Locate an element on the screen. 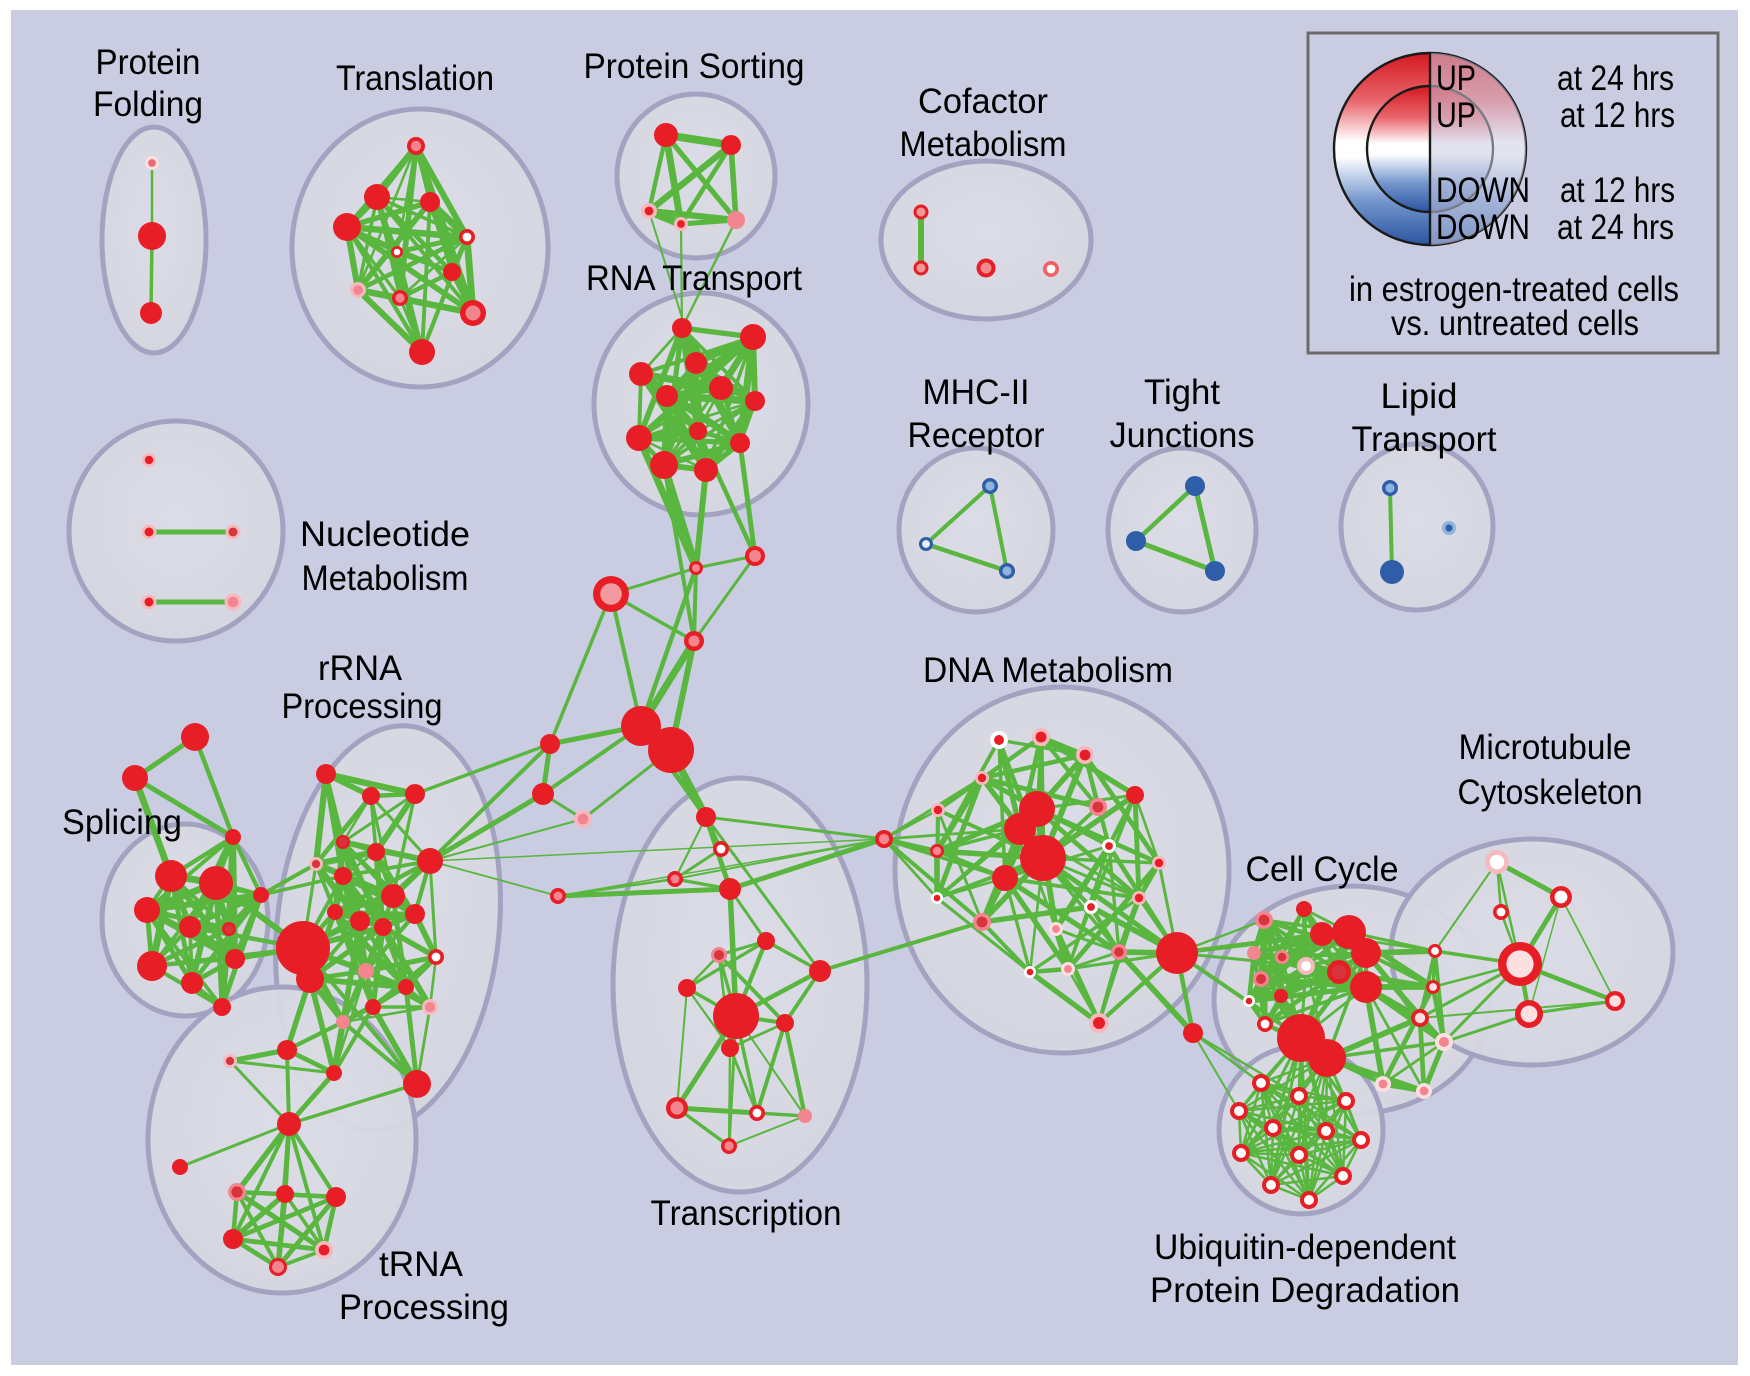  svg-text: Cofactor is located at coordinates (983, 101).